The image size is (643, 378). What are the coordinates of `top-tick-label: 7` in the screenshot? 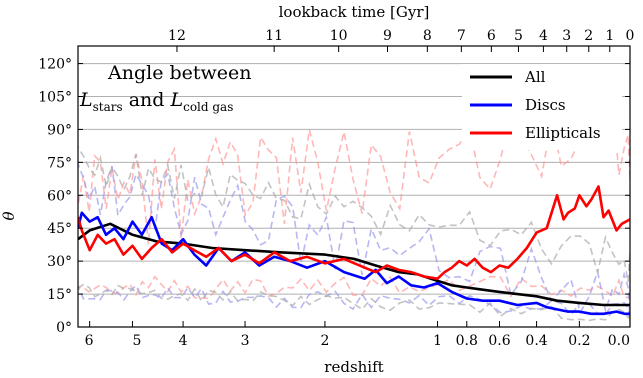 It's located at (461, 36).